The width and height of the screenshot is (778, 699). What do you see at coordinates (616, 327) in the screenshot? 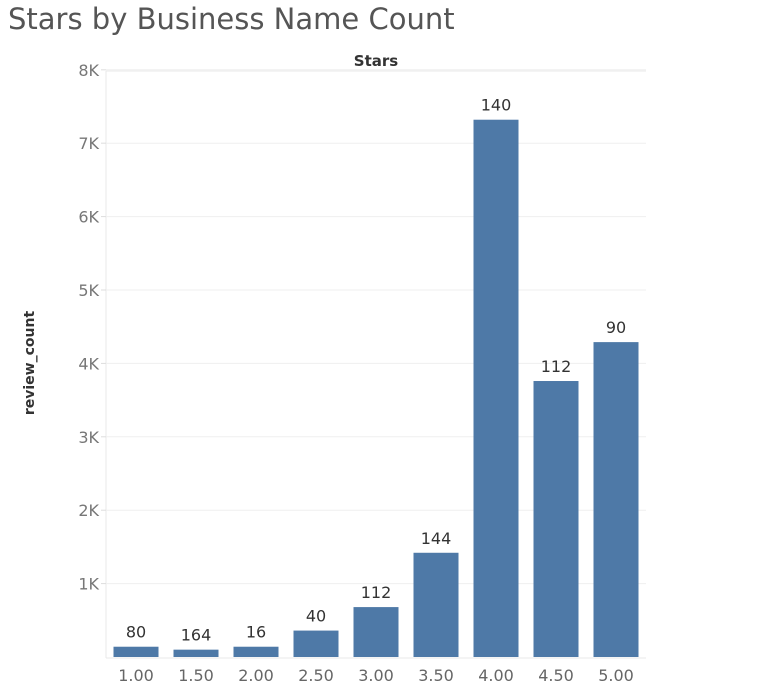
I see `data-label: 90` at bounding box center [616, 327].